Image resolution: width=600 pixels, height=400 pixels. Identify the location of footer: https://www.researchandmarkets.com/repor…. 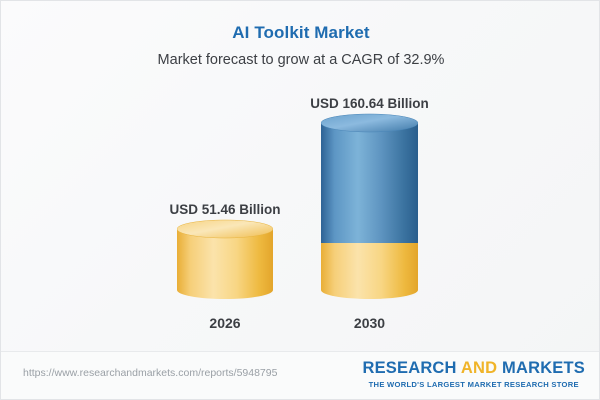
(300, 375).